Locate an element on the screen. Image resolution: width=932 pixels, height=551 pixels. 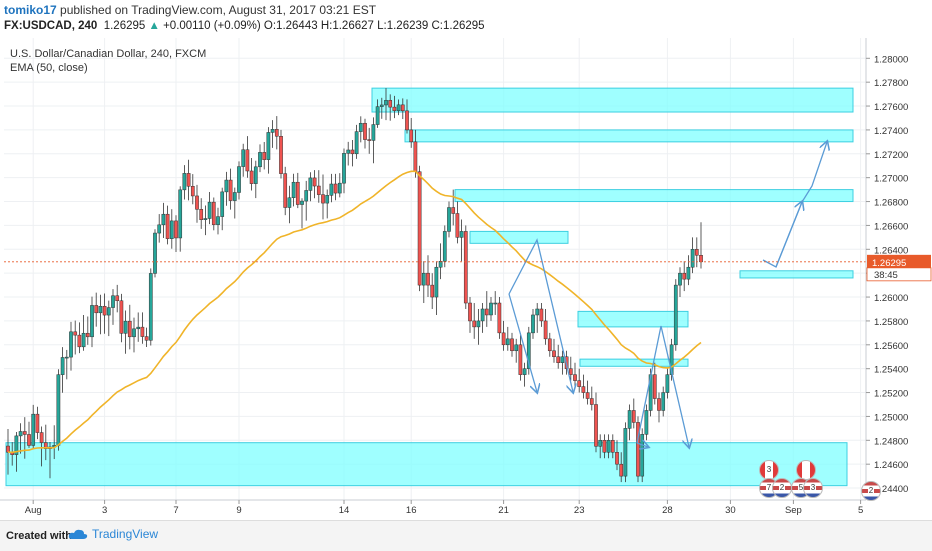
y-tick-label: 1.24800 is located at coordinates (891, 441).